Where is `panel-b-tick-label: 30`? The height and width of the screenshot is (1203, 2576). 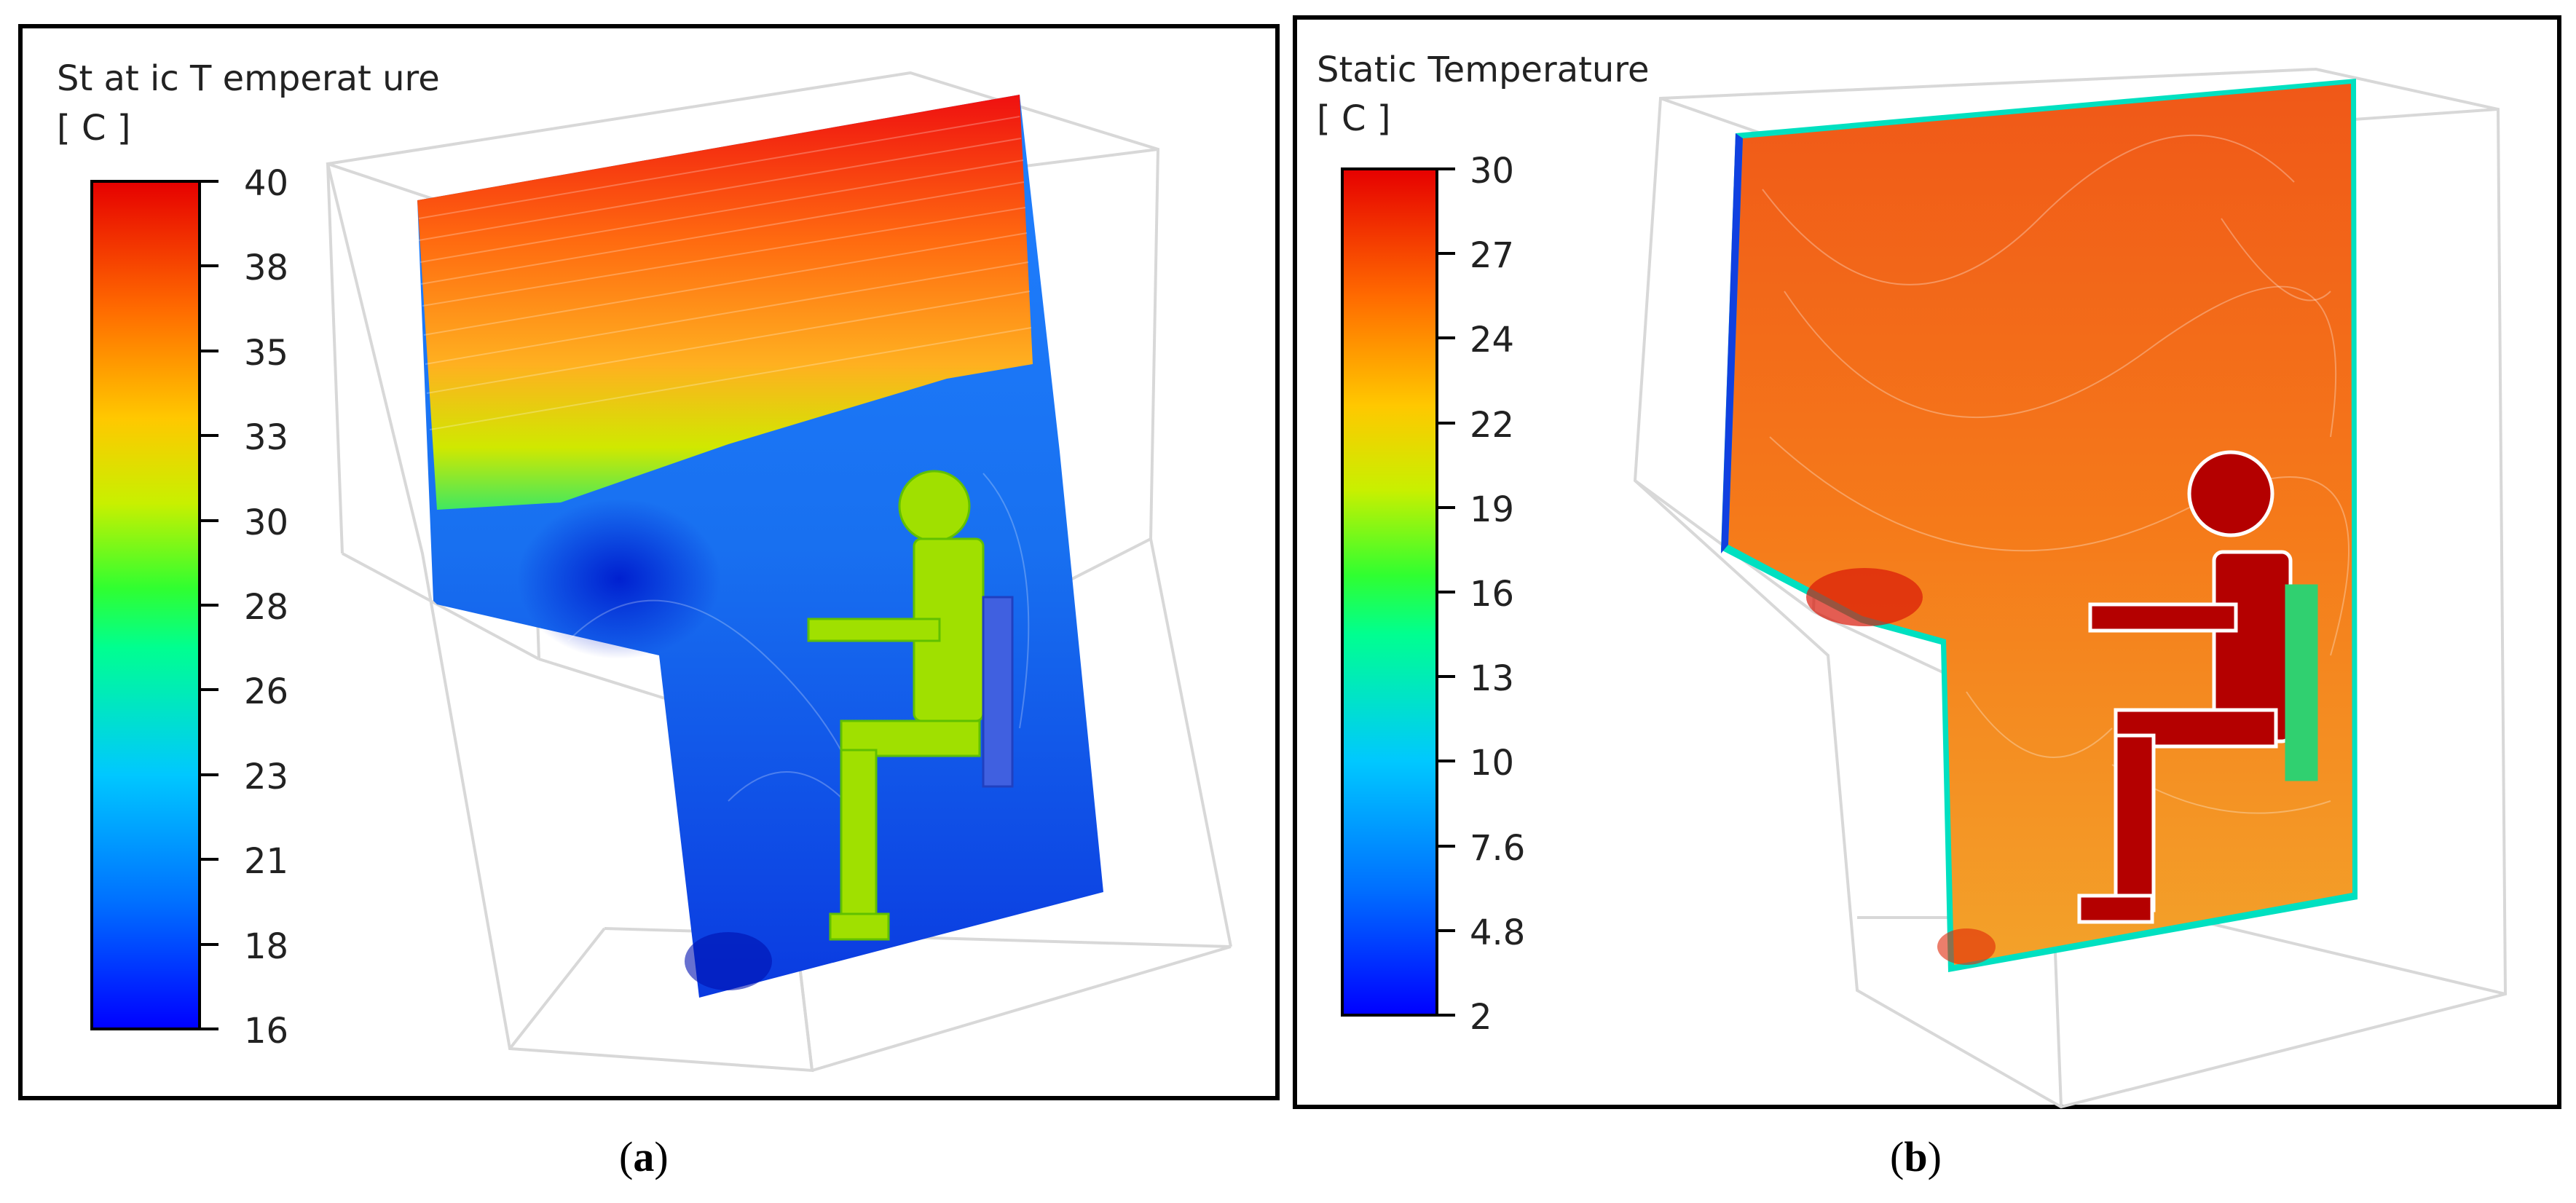 panel-b-tick-label: 30 is located at coordinates (1492, 171).